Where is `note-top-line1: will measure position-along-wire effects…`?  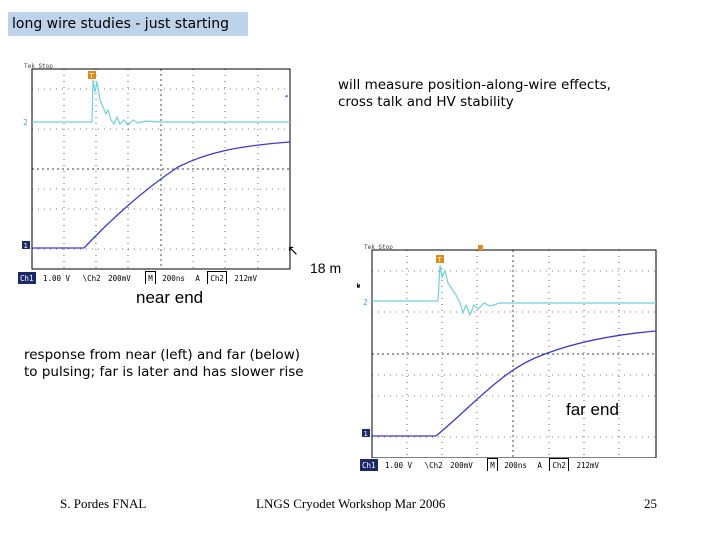 note-top-line1: will measure position-along-wire effects… is located at coordinates (474, 85).